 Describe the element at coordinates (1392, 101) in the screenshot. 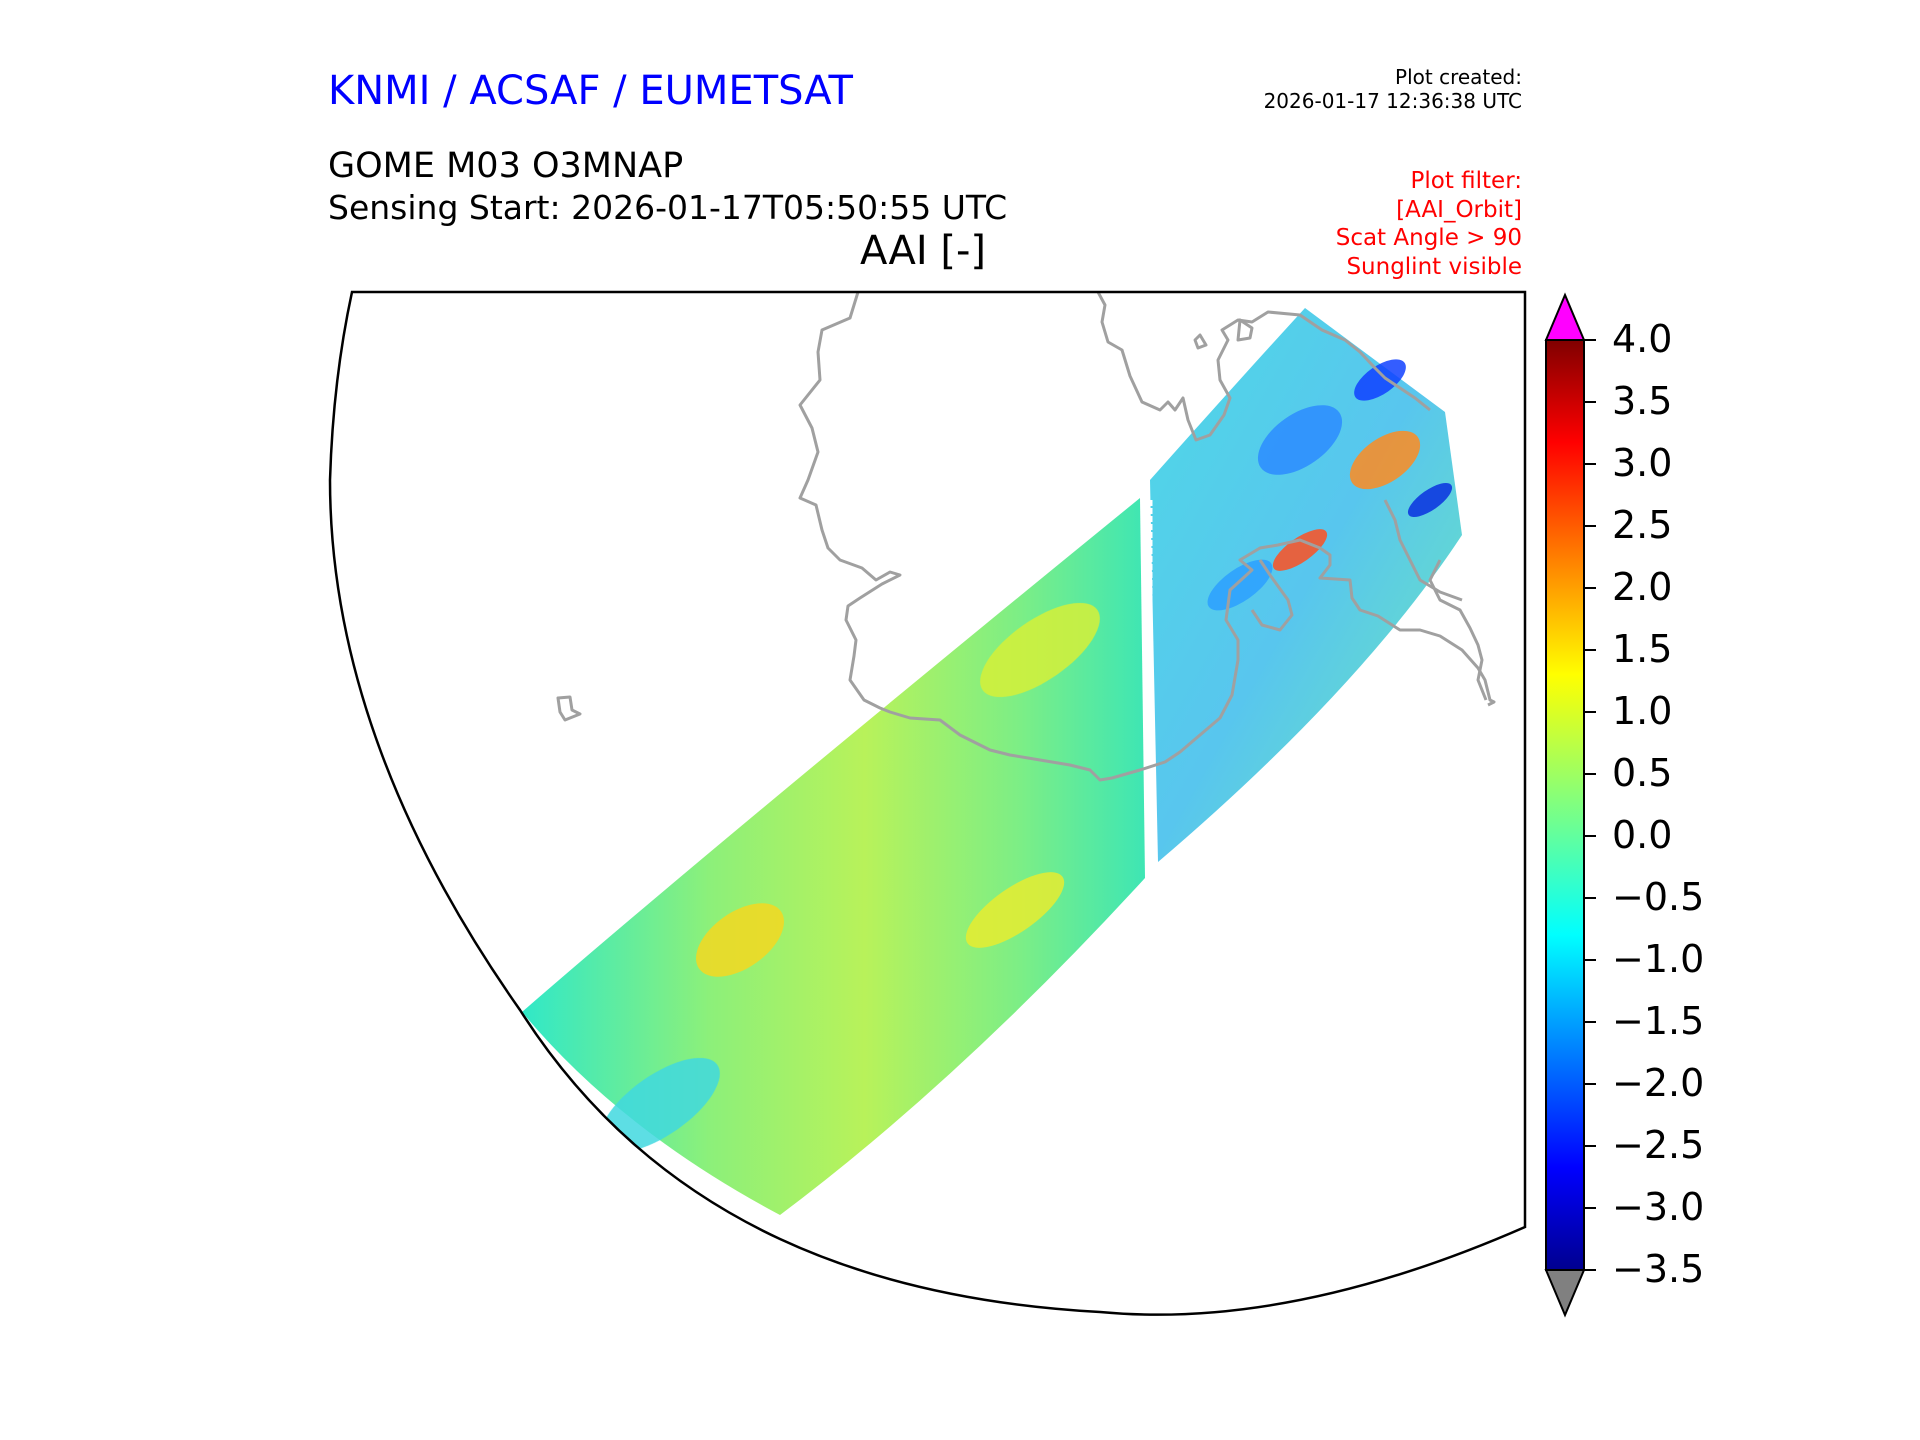

I see `plot-created-timestamp: 2026-01-17 12:36:38 UTC` at that location.